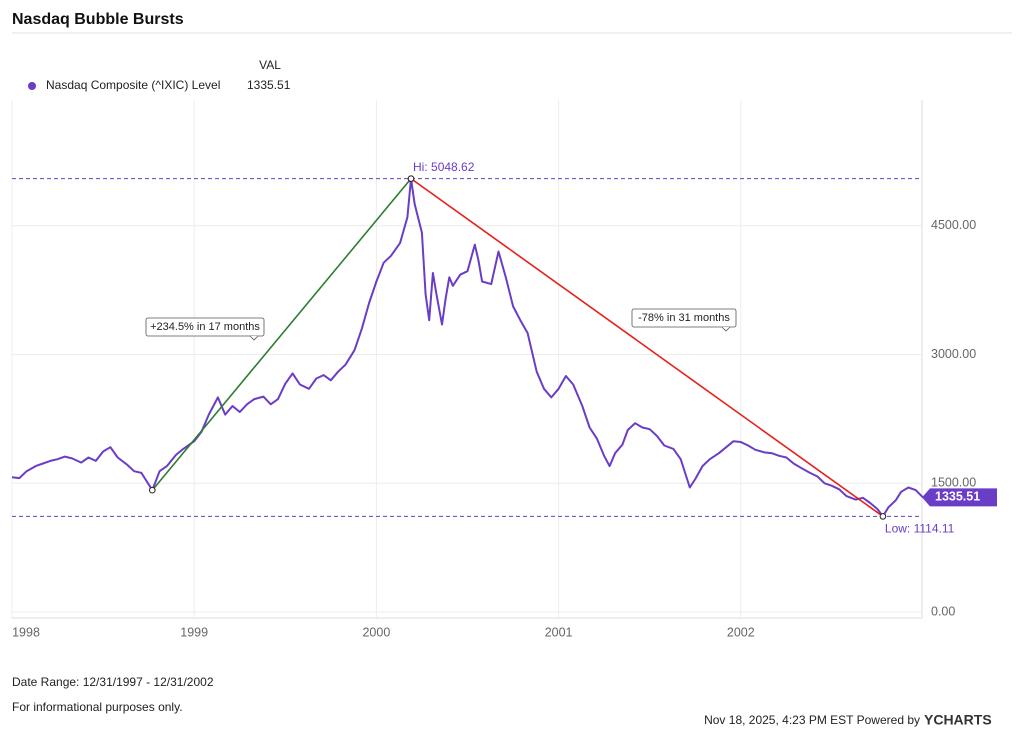  I want to click on y-tick-label: 4500.00, so click(953, 225).